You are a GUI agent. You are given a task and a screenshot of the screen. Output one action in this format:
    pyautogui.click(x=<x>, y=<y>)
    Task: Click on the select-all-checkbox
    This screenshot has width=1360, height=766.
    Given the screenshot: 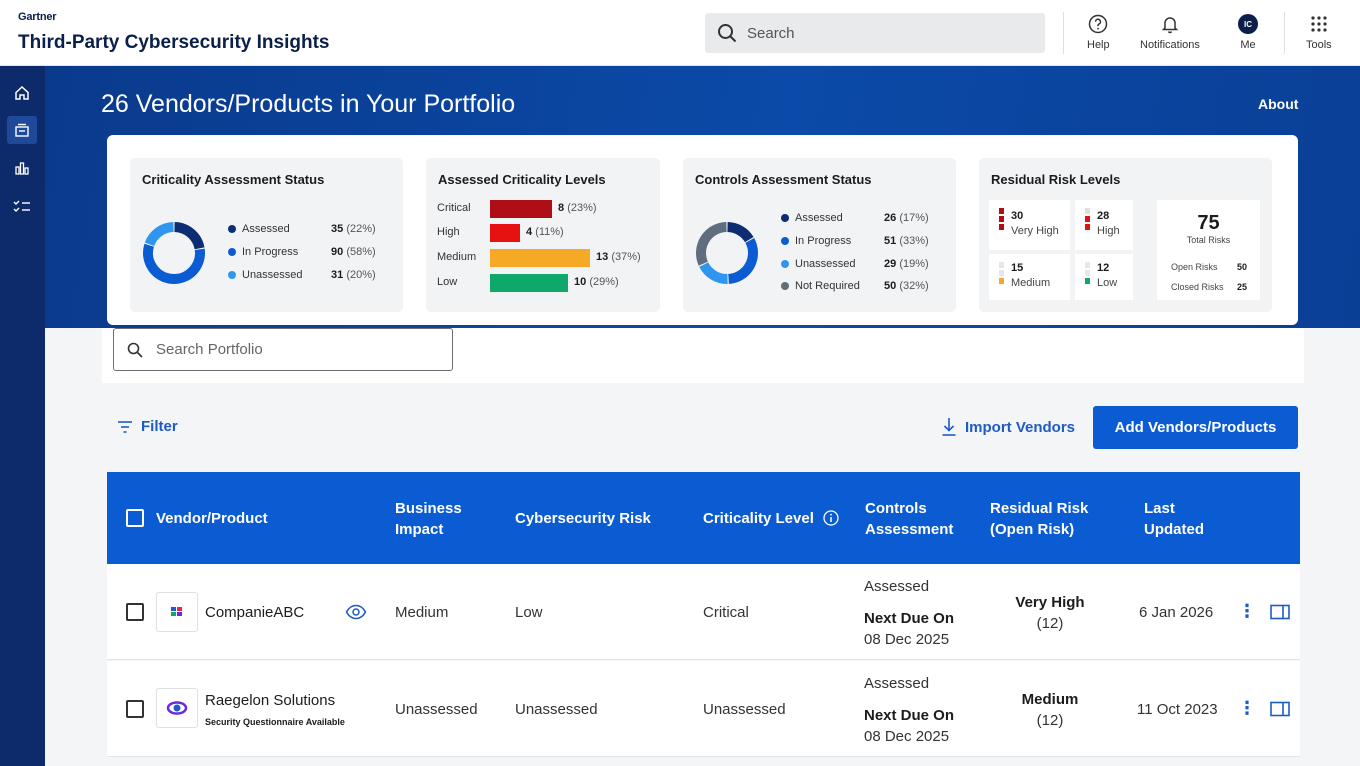 What is the action you would take?
    pyautogui.click(x=135, y=518)
    